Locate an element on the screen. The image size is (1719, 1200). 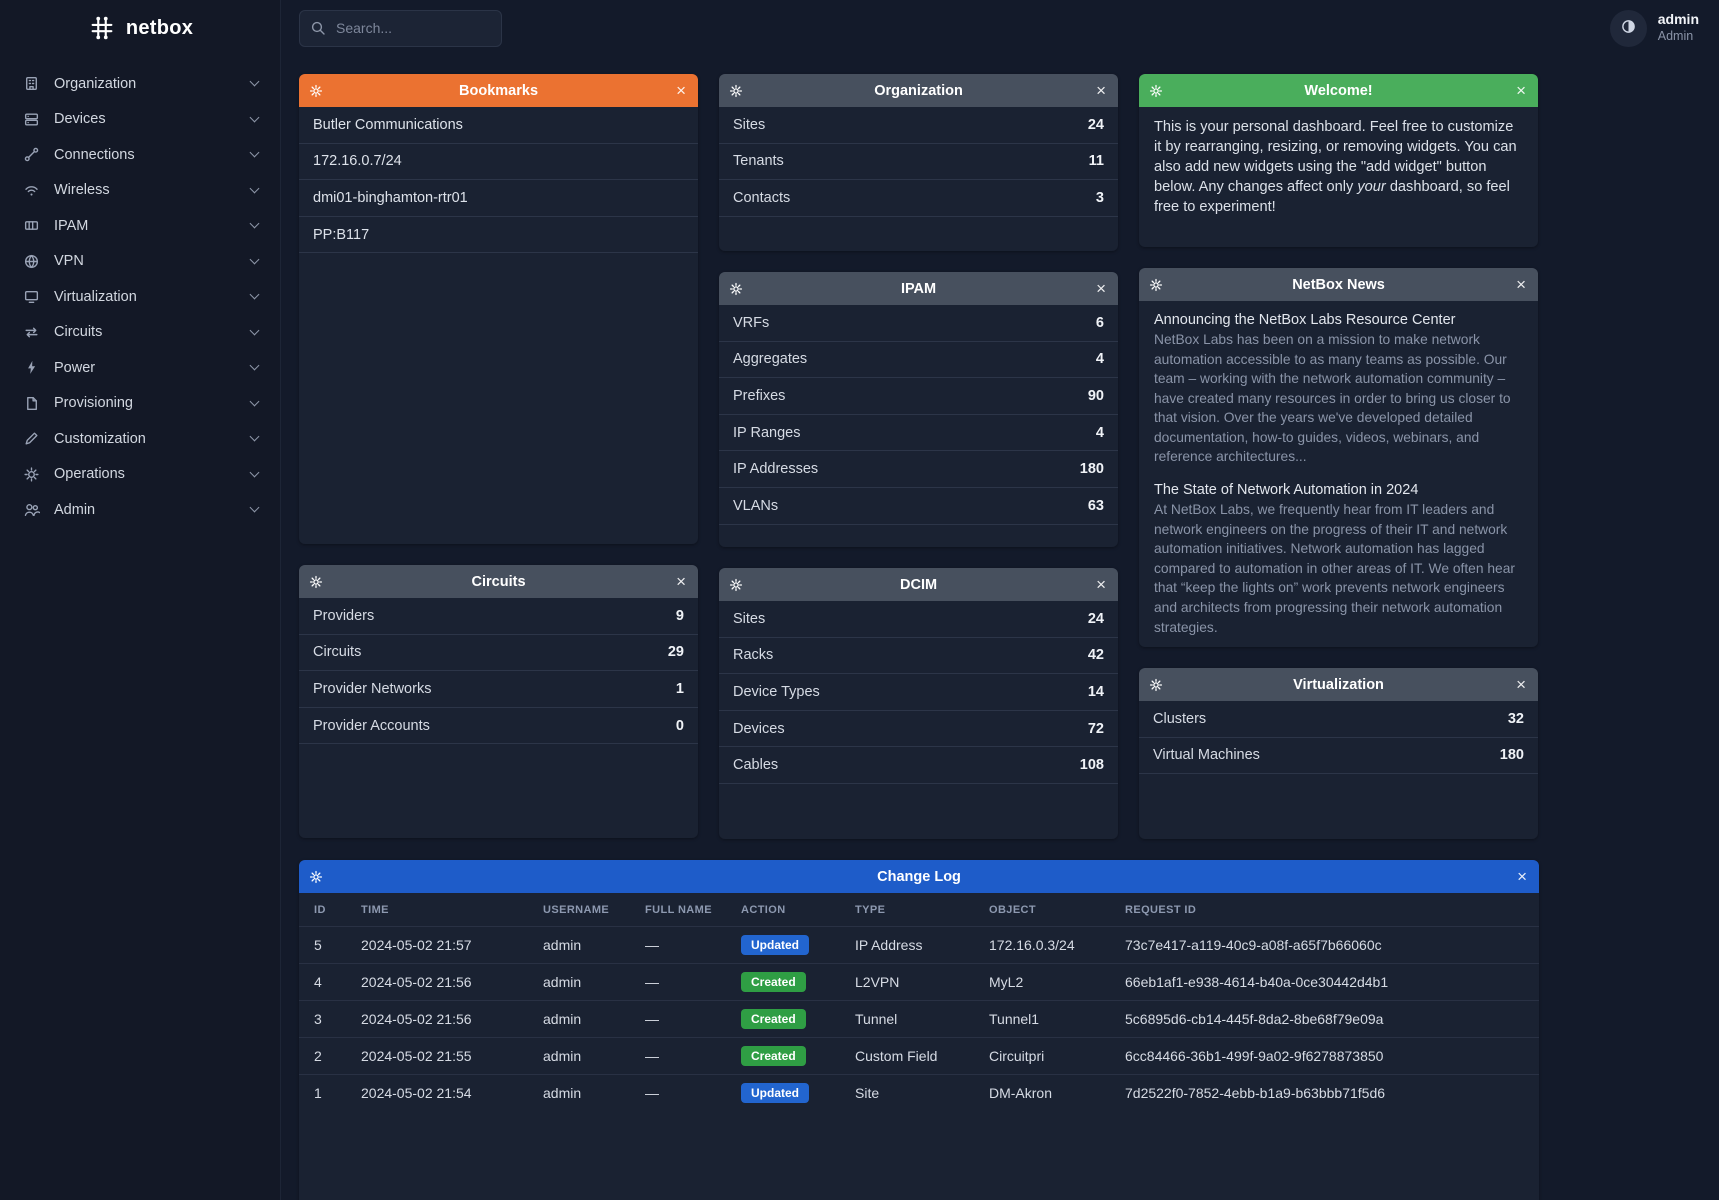
stat-row: Provider Accounts 0 is located at coordinates (498, 726).